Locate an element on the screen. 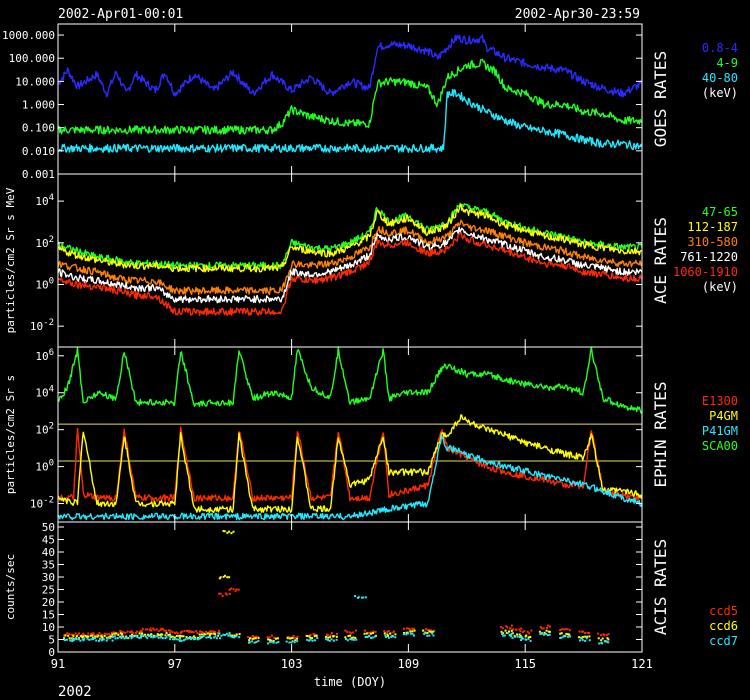 The width and height of the screenshot is (750, 700). legend-entry: 4-9 is located at coordinates (727, 63).